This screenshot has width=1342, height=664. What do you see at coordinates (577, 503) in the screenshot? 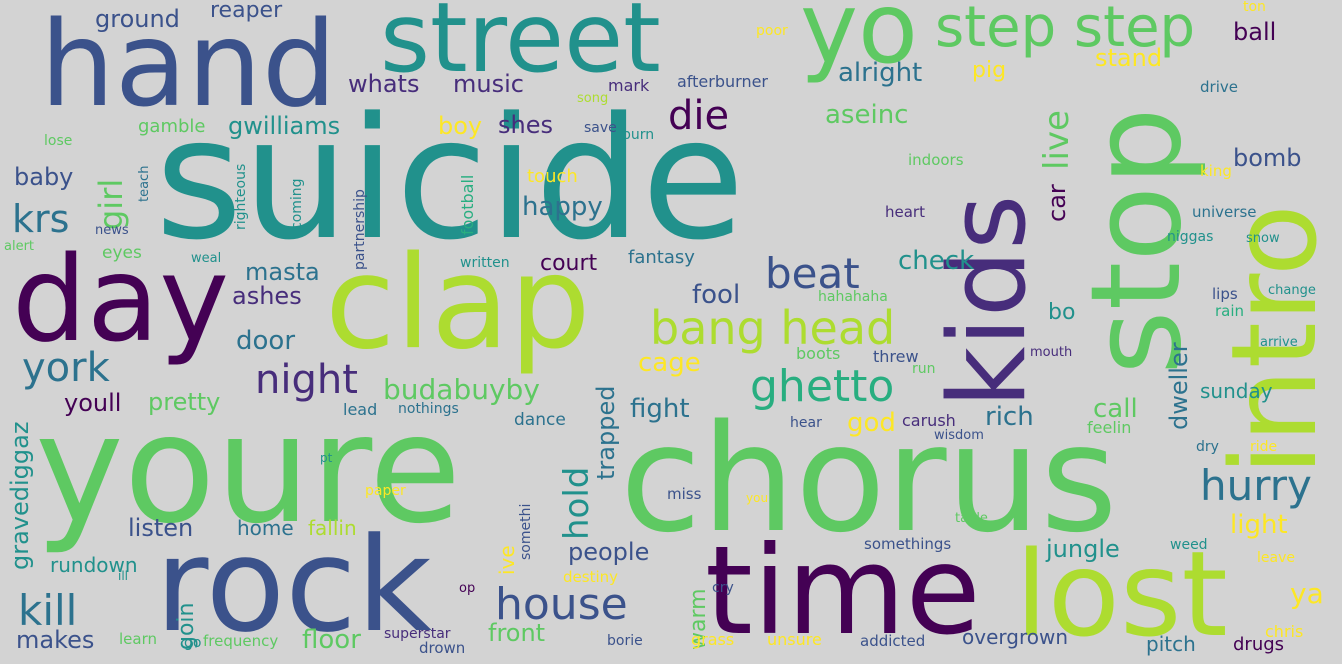
I see `word-hold: hold` at bounding box center [577, 503].